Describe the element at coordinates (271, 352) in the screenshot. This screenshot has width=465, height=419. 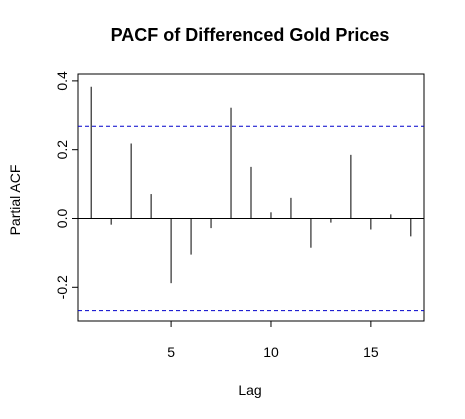
I see `x-tick-label: 10` at that location.